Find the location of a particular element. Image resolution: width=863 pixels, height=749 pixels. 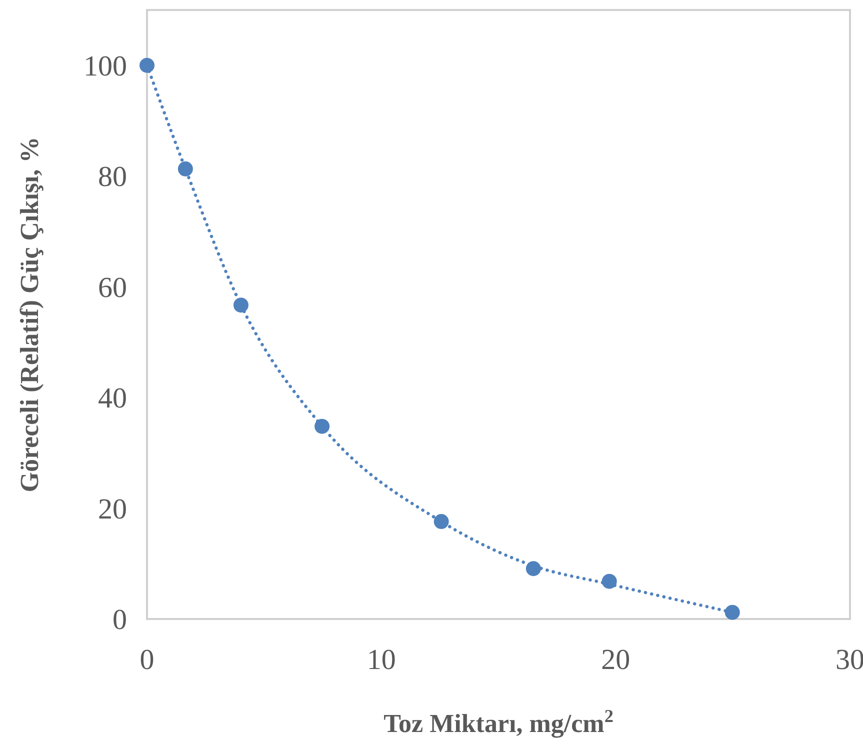

y-tick-label: 100 is located at coordinates (105, 66).